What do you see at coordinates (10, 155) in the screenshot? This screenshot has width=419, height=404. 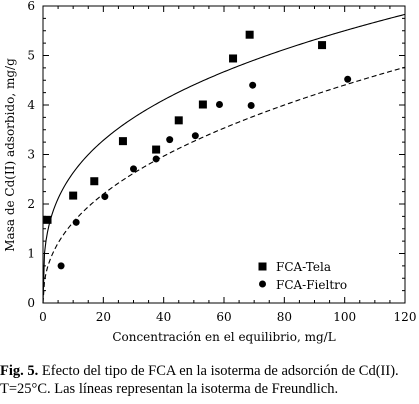 I see `y-axis-label: Masa de Cd(II) adsorbido, mg/g` at bounding box center [10, 155].